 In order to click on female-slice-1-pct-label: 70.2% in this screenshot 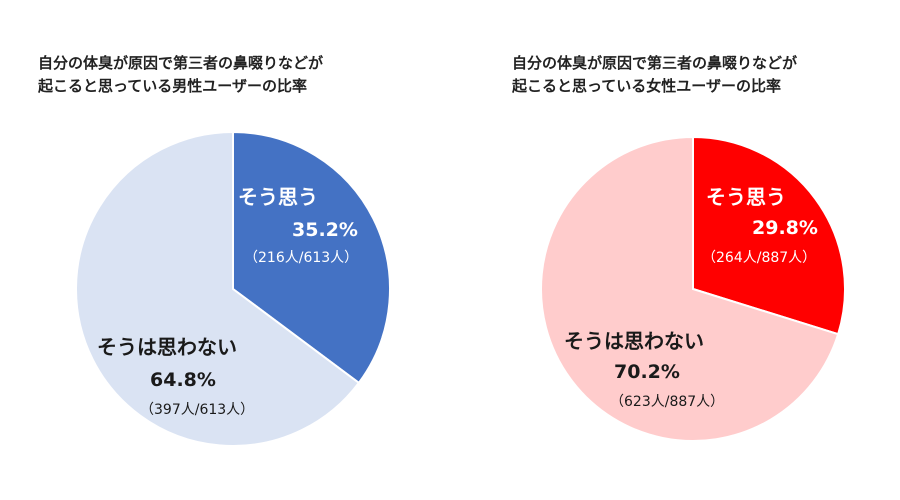, I will do `click(647, 372)`.